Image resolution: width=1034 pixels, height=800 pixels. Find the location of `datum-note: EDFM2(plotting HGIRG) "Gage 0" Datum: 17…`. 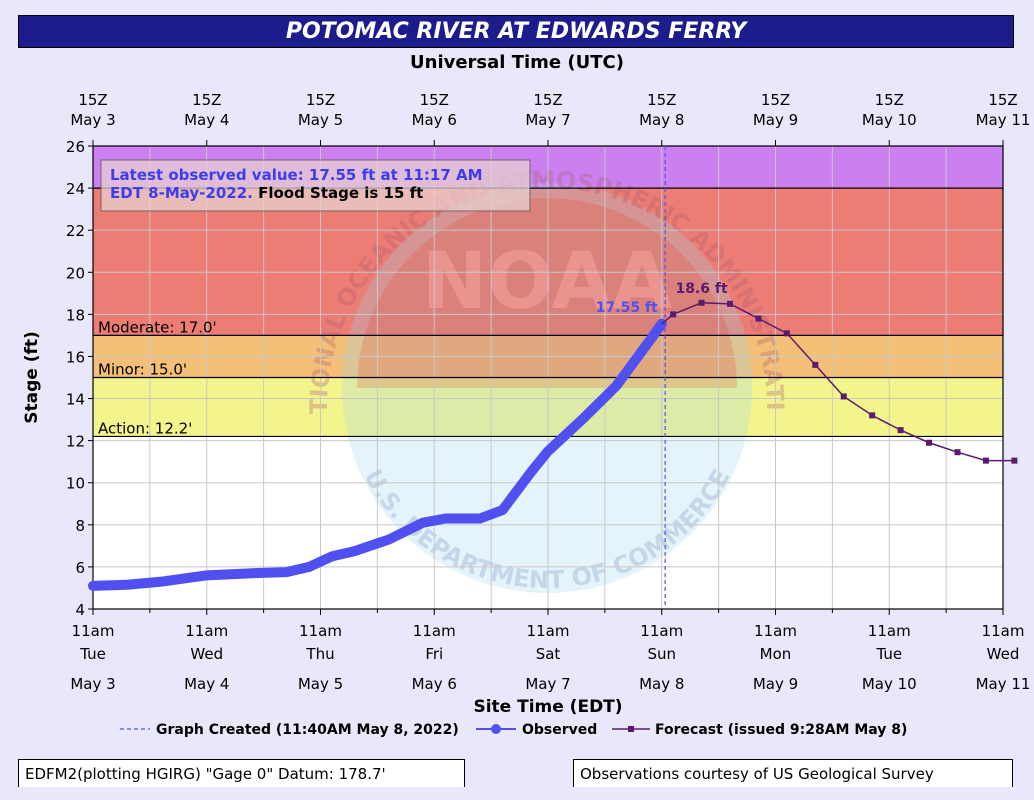

datum-note: EDFM2(plotting HGIRG) "Gage 0" Datum: 17… is located at coordinates (241, 773).